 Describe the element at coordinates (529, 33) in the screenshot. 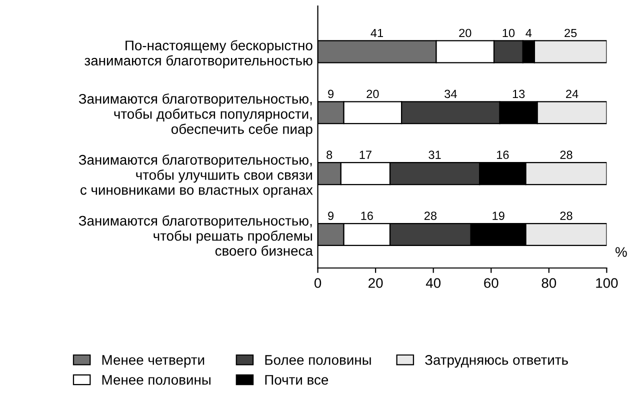

I see `data-label: 4` at that location.